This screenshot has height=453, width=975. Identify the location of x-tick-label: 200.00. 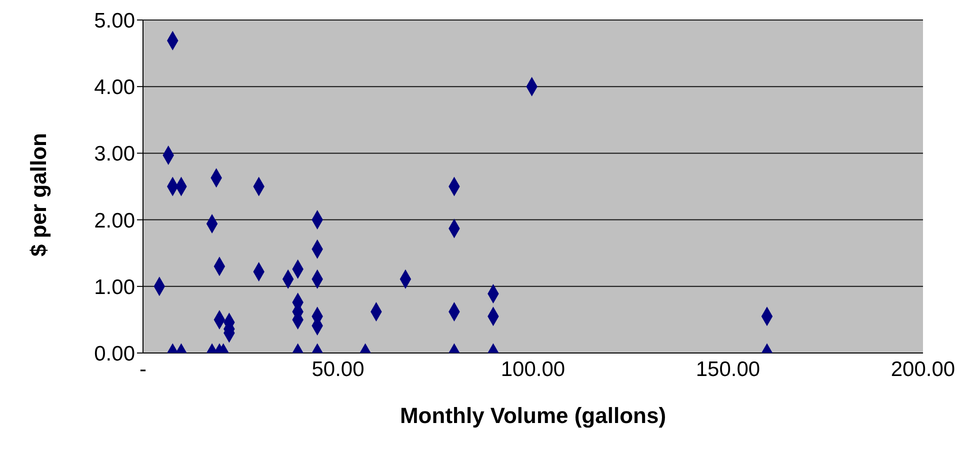
(923, 369).